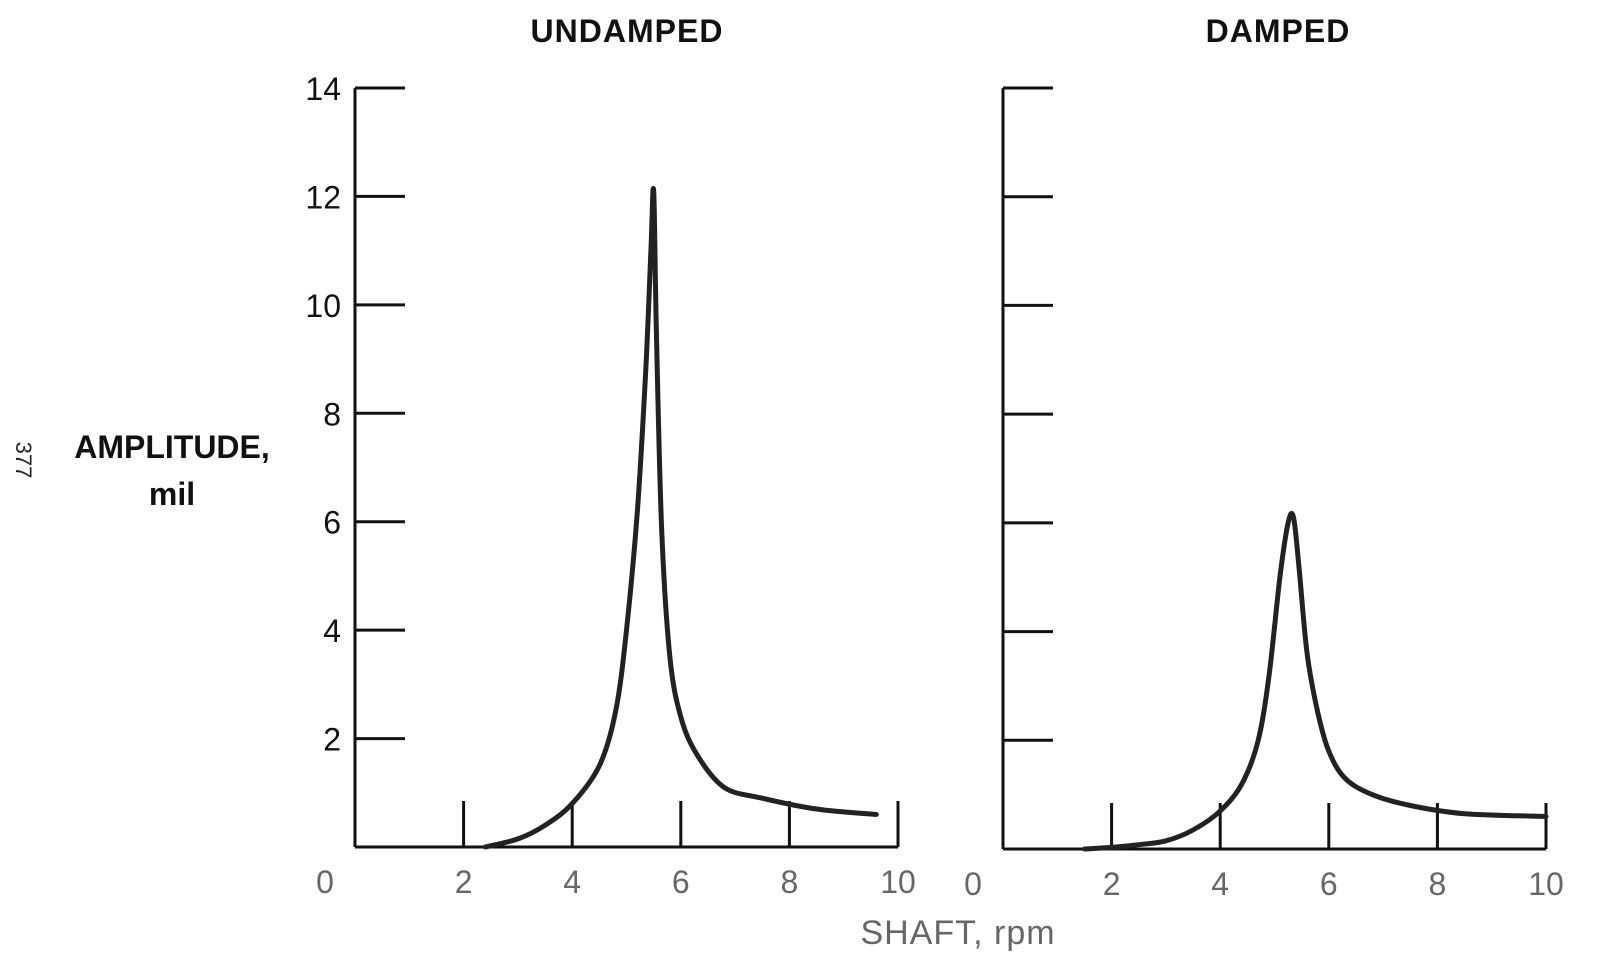 This screenshot has width=1600, height=972. I want to click on undamped-x-tick-label: 4, so click(572, 882).